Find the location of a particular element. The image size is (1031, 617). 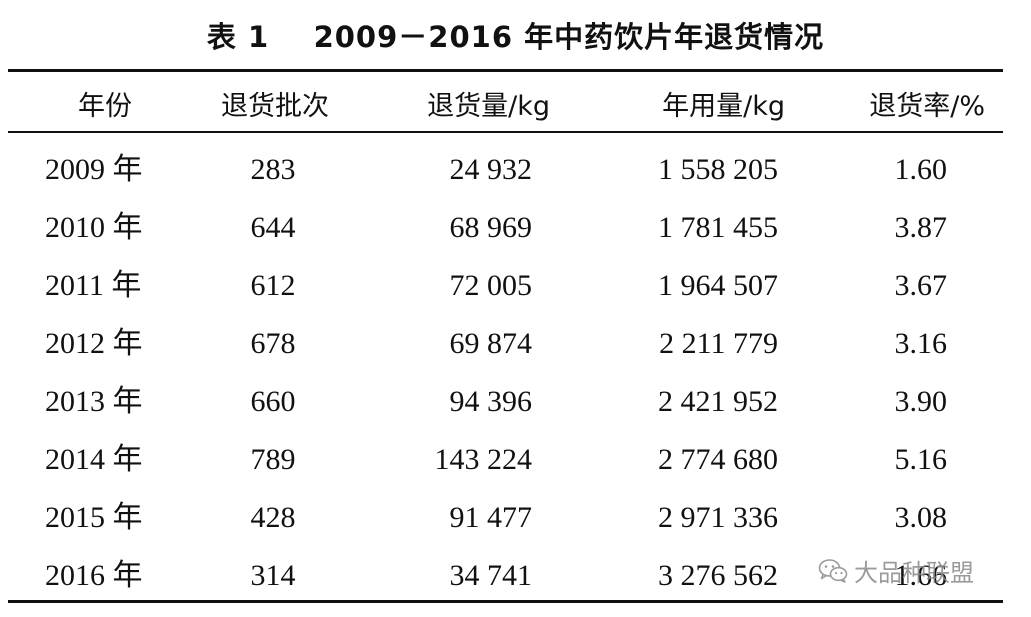

cell-return-quantity: 72 005 is located at coordinates (491, 285).